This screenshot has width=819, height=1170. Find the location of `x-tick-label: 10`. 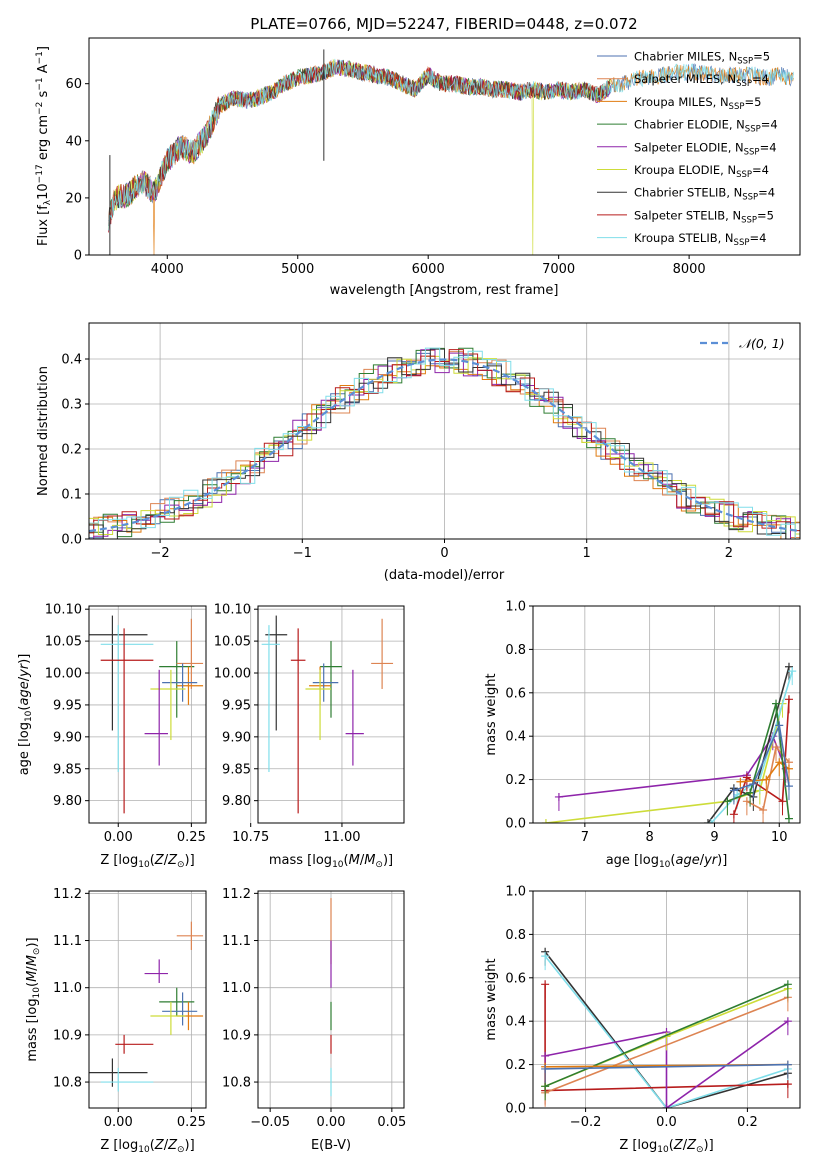

x-tick-label: 10 is located at coordinates (779, 837).